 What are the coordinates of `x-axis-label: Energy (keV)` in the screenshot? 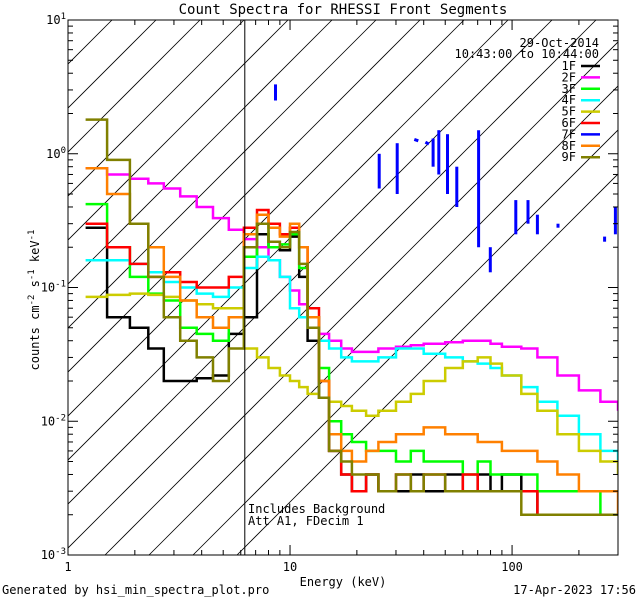 It's located at (343, 582).